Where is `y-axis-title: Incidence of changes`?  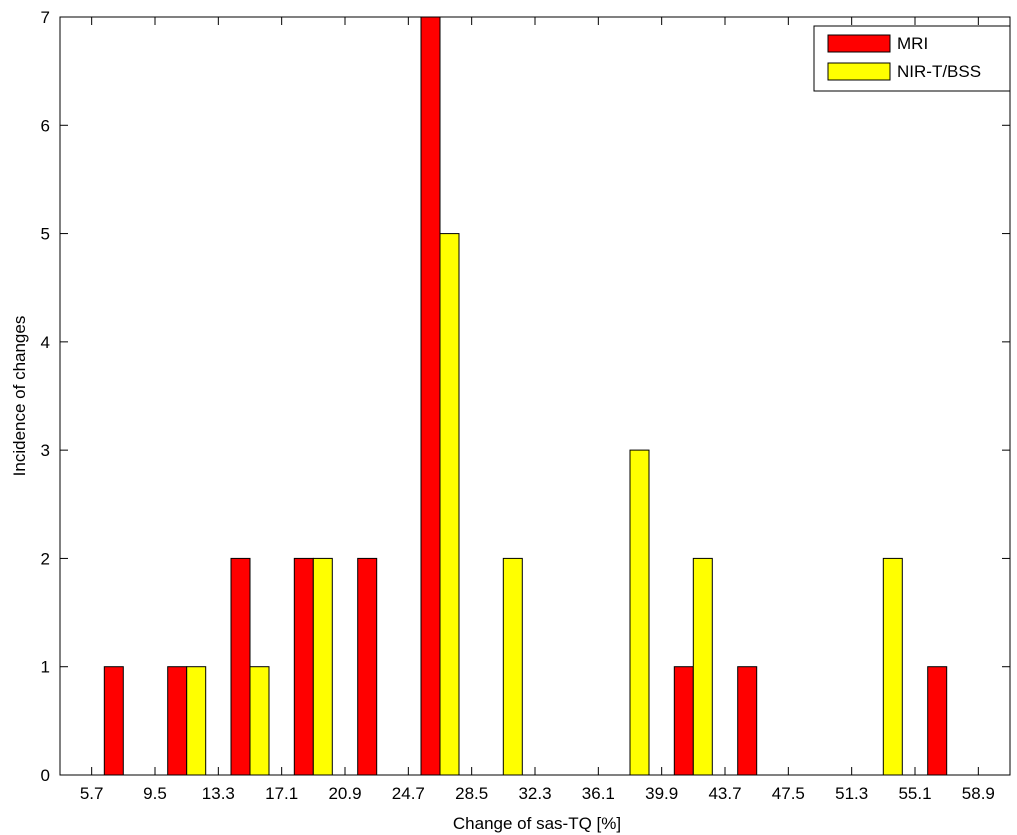
y-axis-title: Incidence of changes is located at coordinates (19, 396).